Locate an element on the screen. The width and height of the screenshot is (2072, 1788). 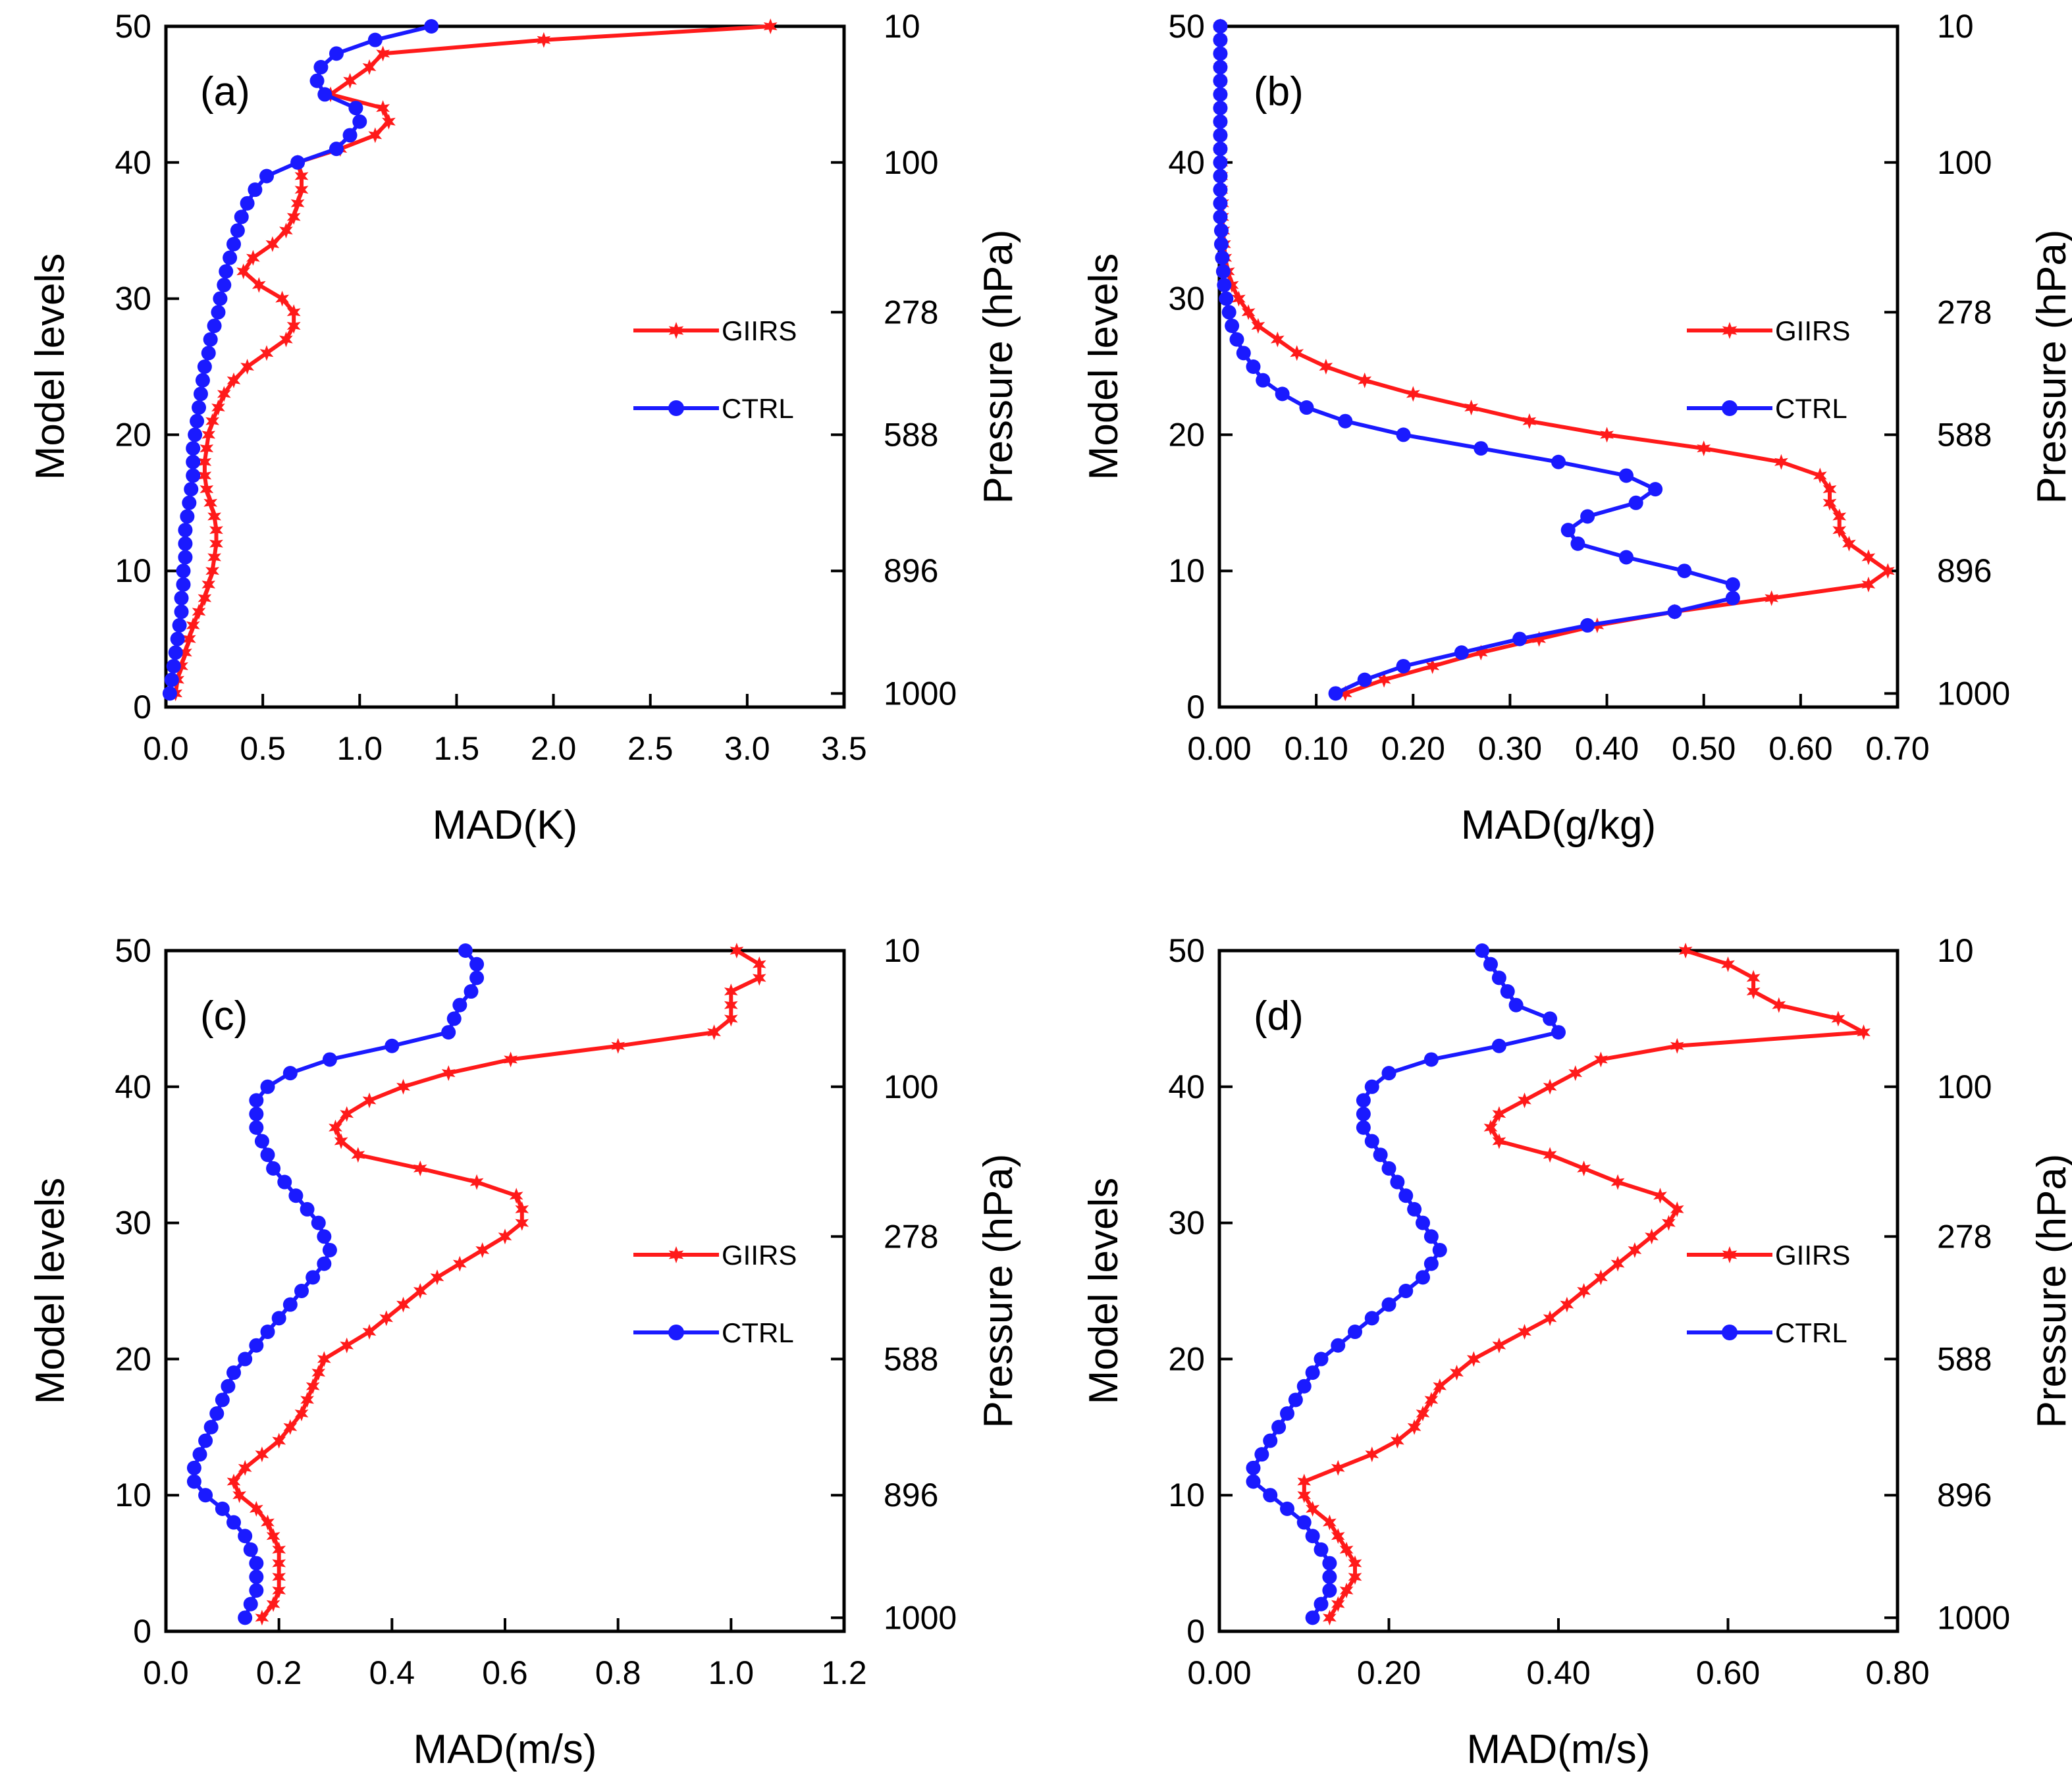
y-tick-label: 50 is located at coordinates (133, 950).